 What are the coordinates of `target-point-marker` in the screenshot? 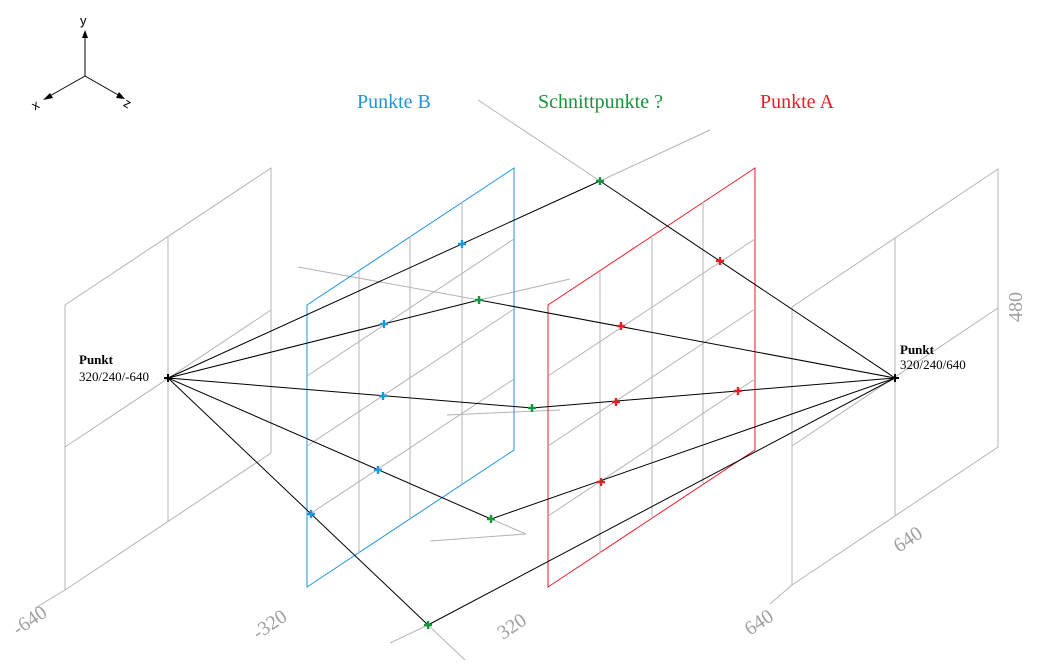 It's located at (895, 378).